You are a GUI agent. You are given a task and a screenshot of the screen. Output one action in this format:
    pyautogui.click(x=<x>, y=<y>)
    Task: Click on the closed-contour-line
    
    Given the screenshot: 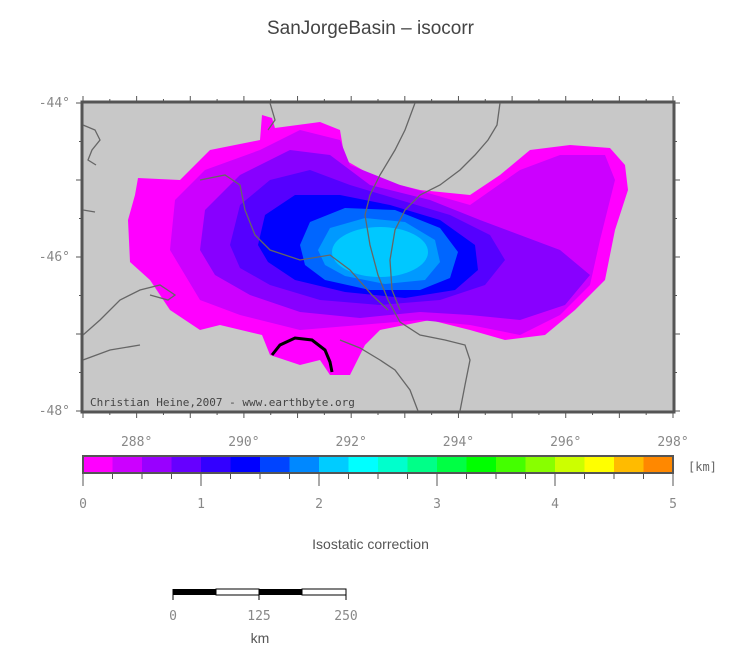 What is the action you would take?
    pyautogui.click(x=302, y=354)
    